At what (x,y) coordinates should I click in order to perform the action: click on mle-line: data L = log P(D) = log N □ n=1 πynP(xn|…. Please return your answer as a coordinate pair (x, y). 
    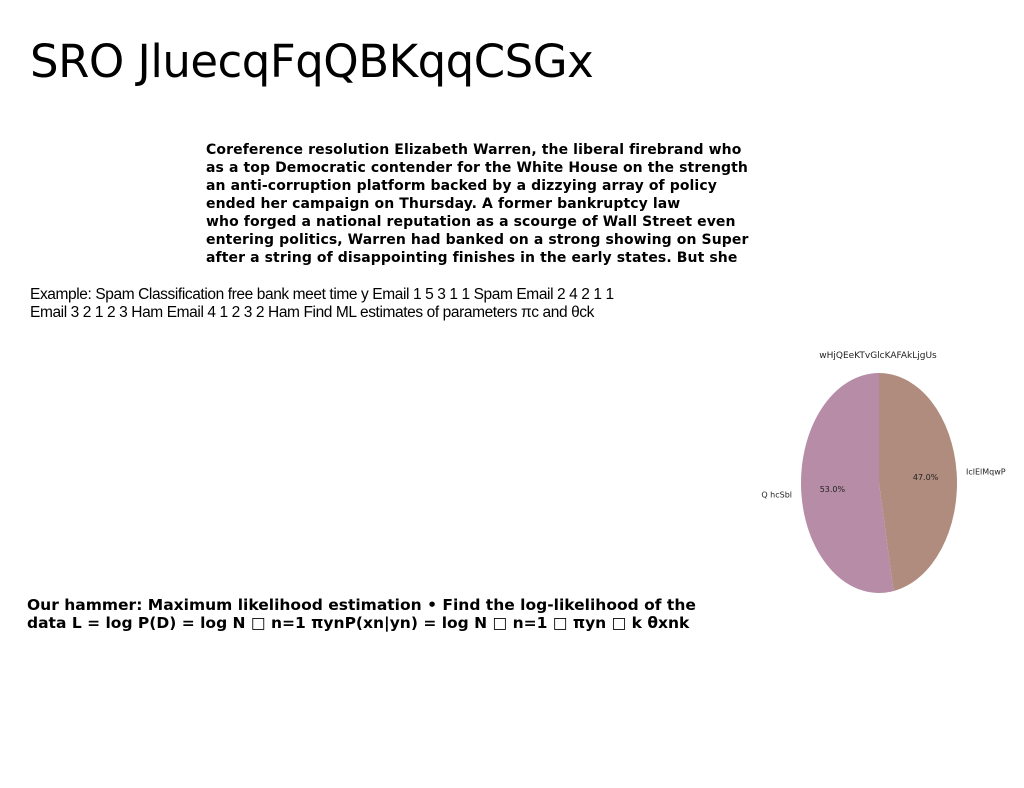
    Looking at the image, I should click on (358, 623).